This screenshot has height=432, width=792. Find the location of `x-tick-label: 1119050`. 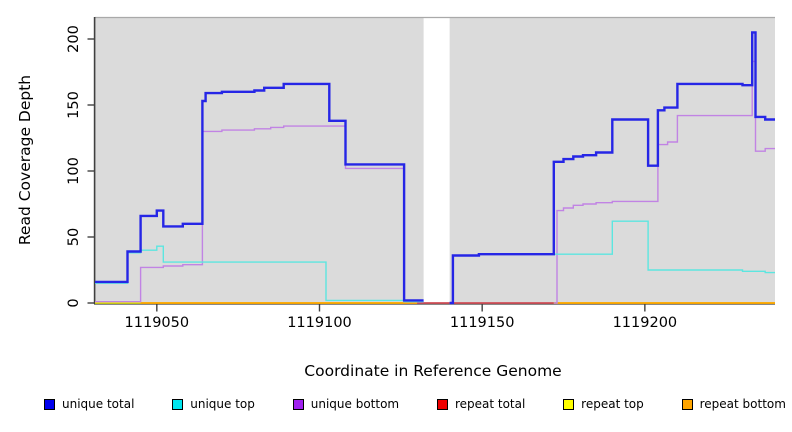

x-tick-label: 1119050 is located at coordinates (157, 323).